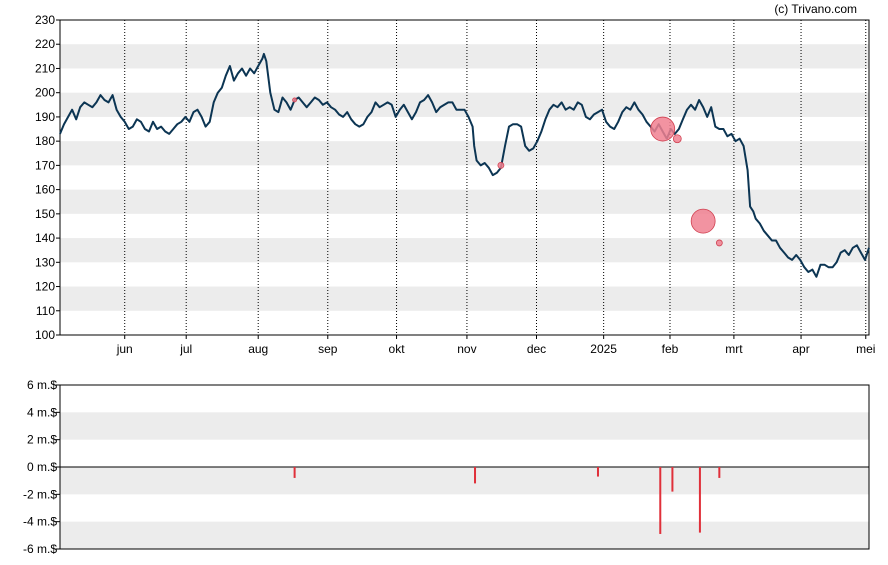  I want to click on y-tick-label: -6 m.$, so click(40, 549).